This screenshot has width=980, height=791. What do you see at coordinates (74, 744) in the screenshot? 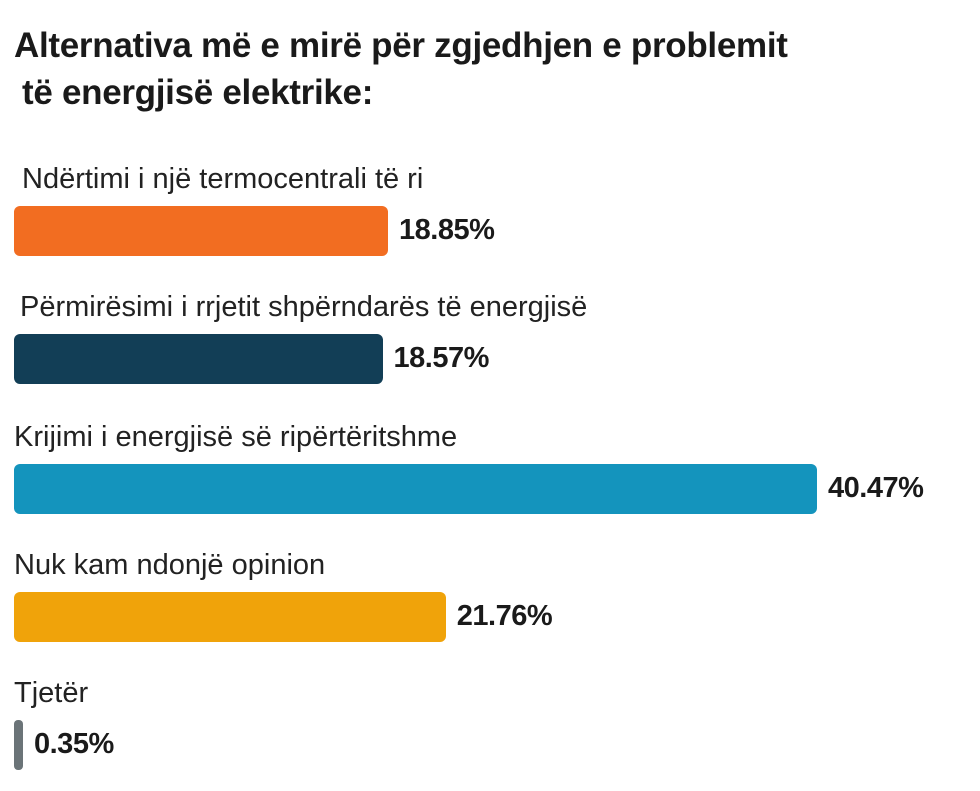
I see `value-label: 0.35%` at bounding box center [74, 744].